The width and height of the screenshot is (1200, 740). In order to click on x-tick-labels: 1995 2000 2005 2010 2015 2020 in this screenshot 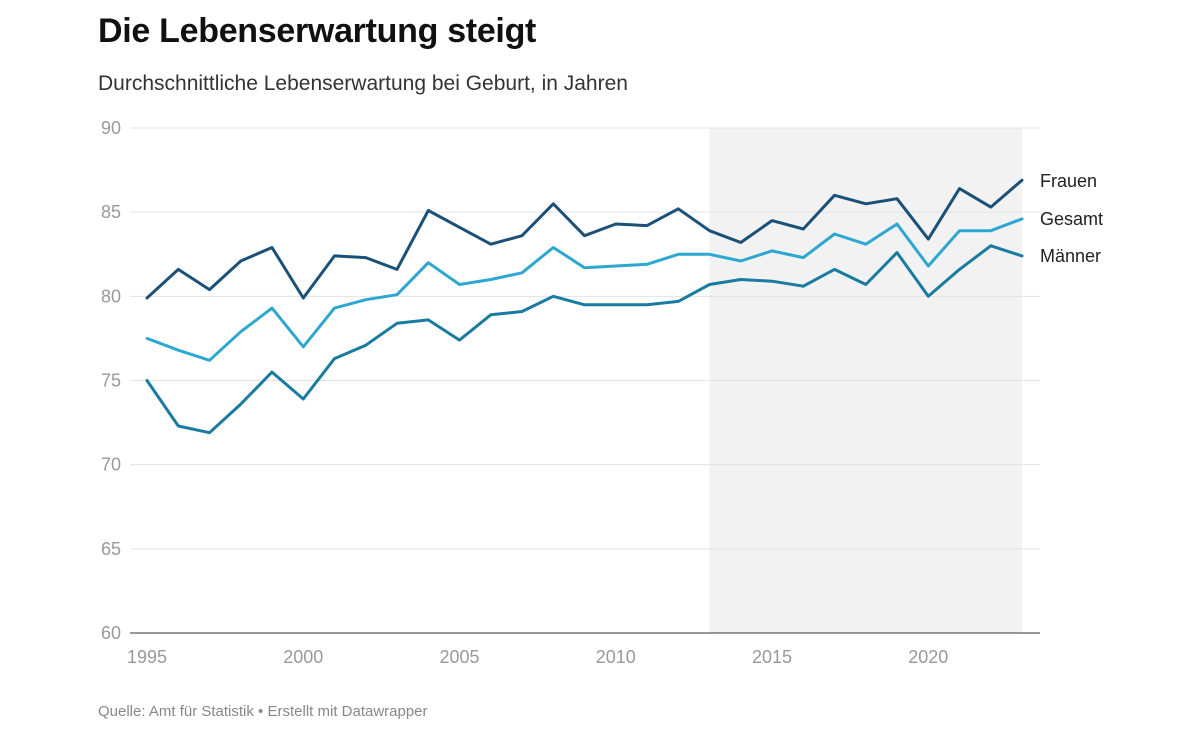, I will do `click(537, 657)`.